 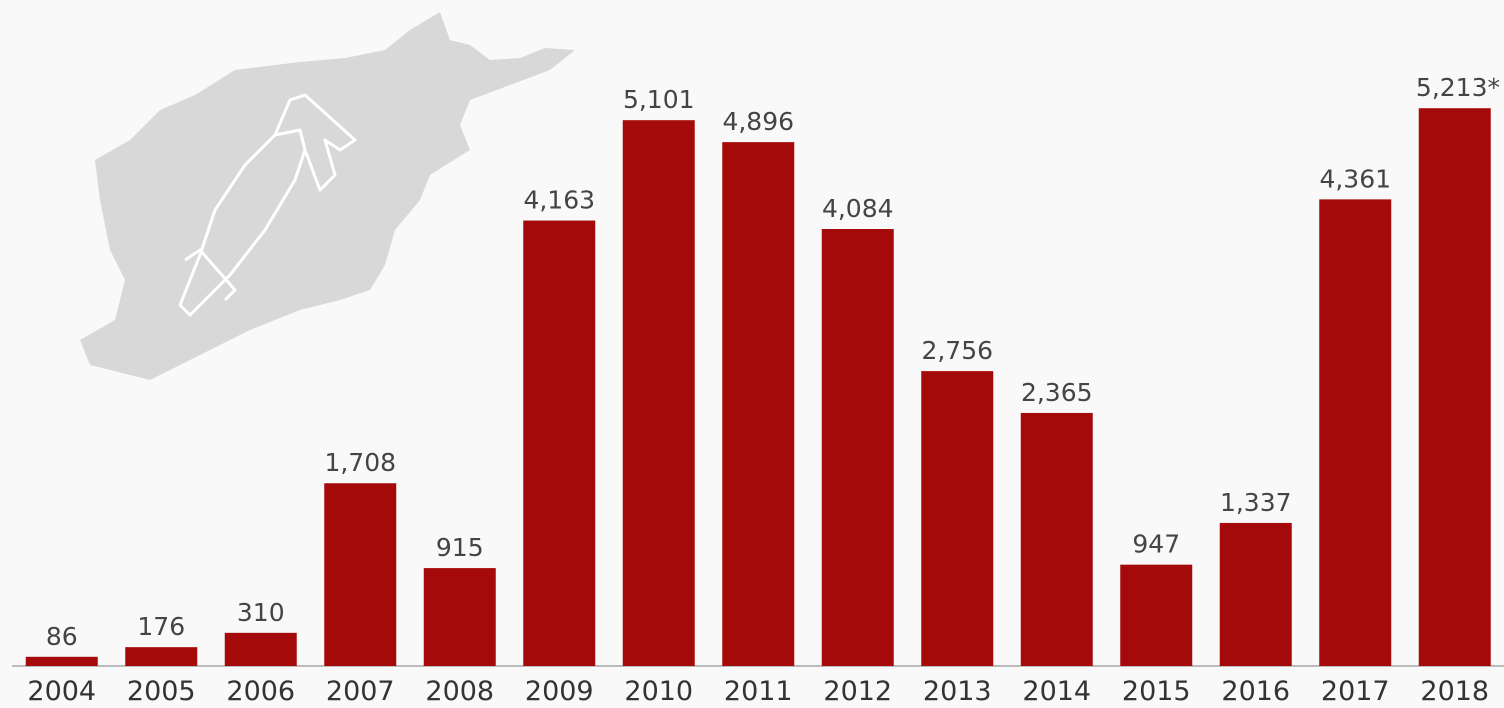 I want to click on x-tick-label: 2010, so click(x=658, y=691).